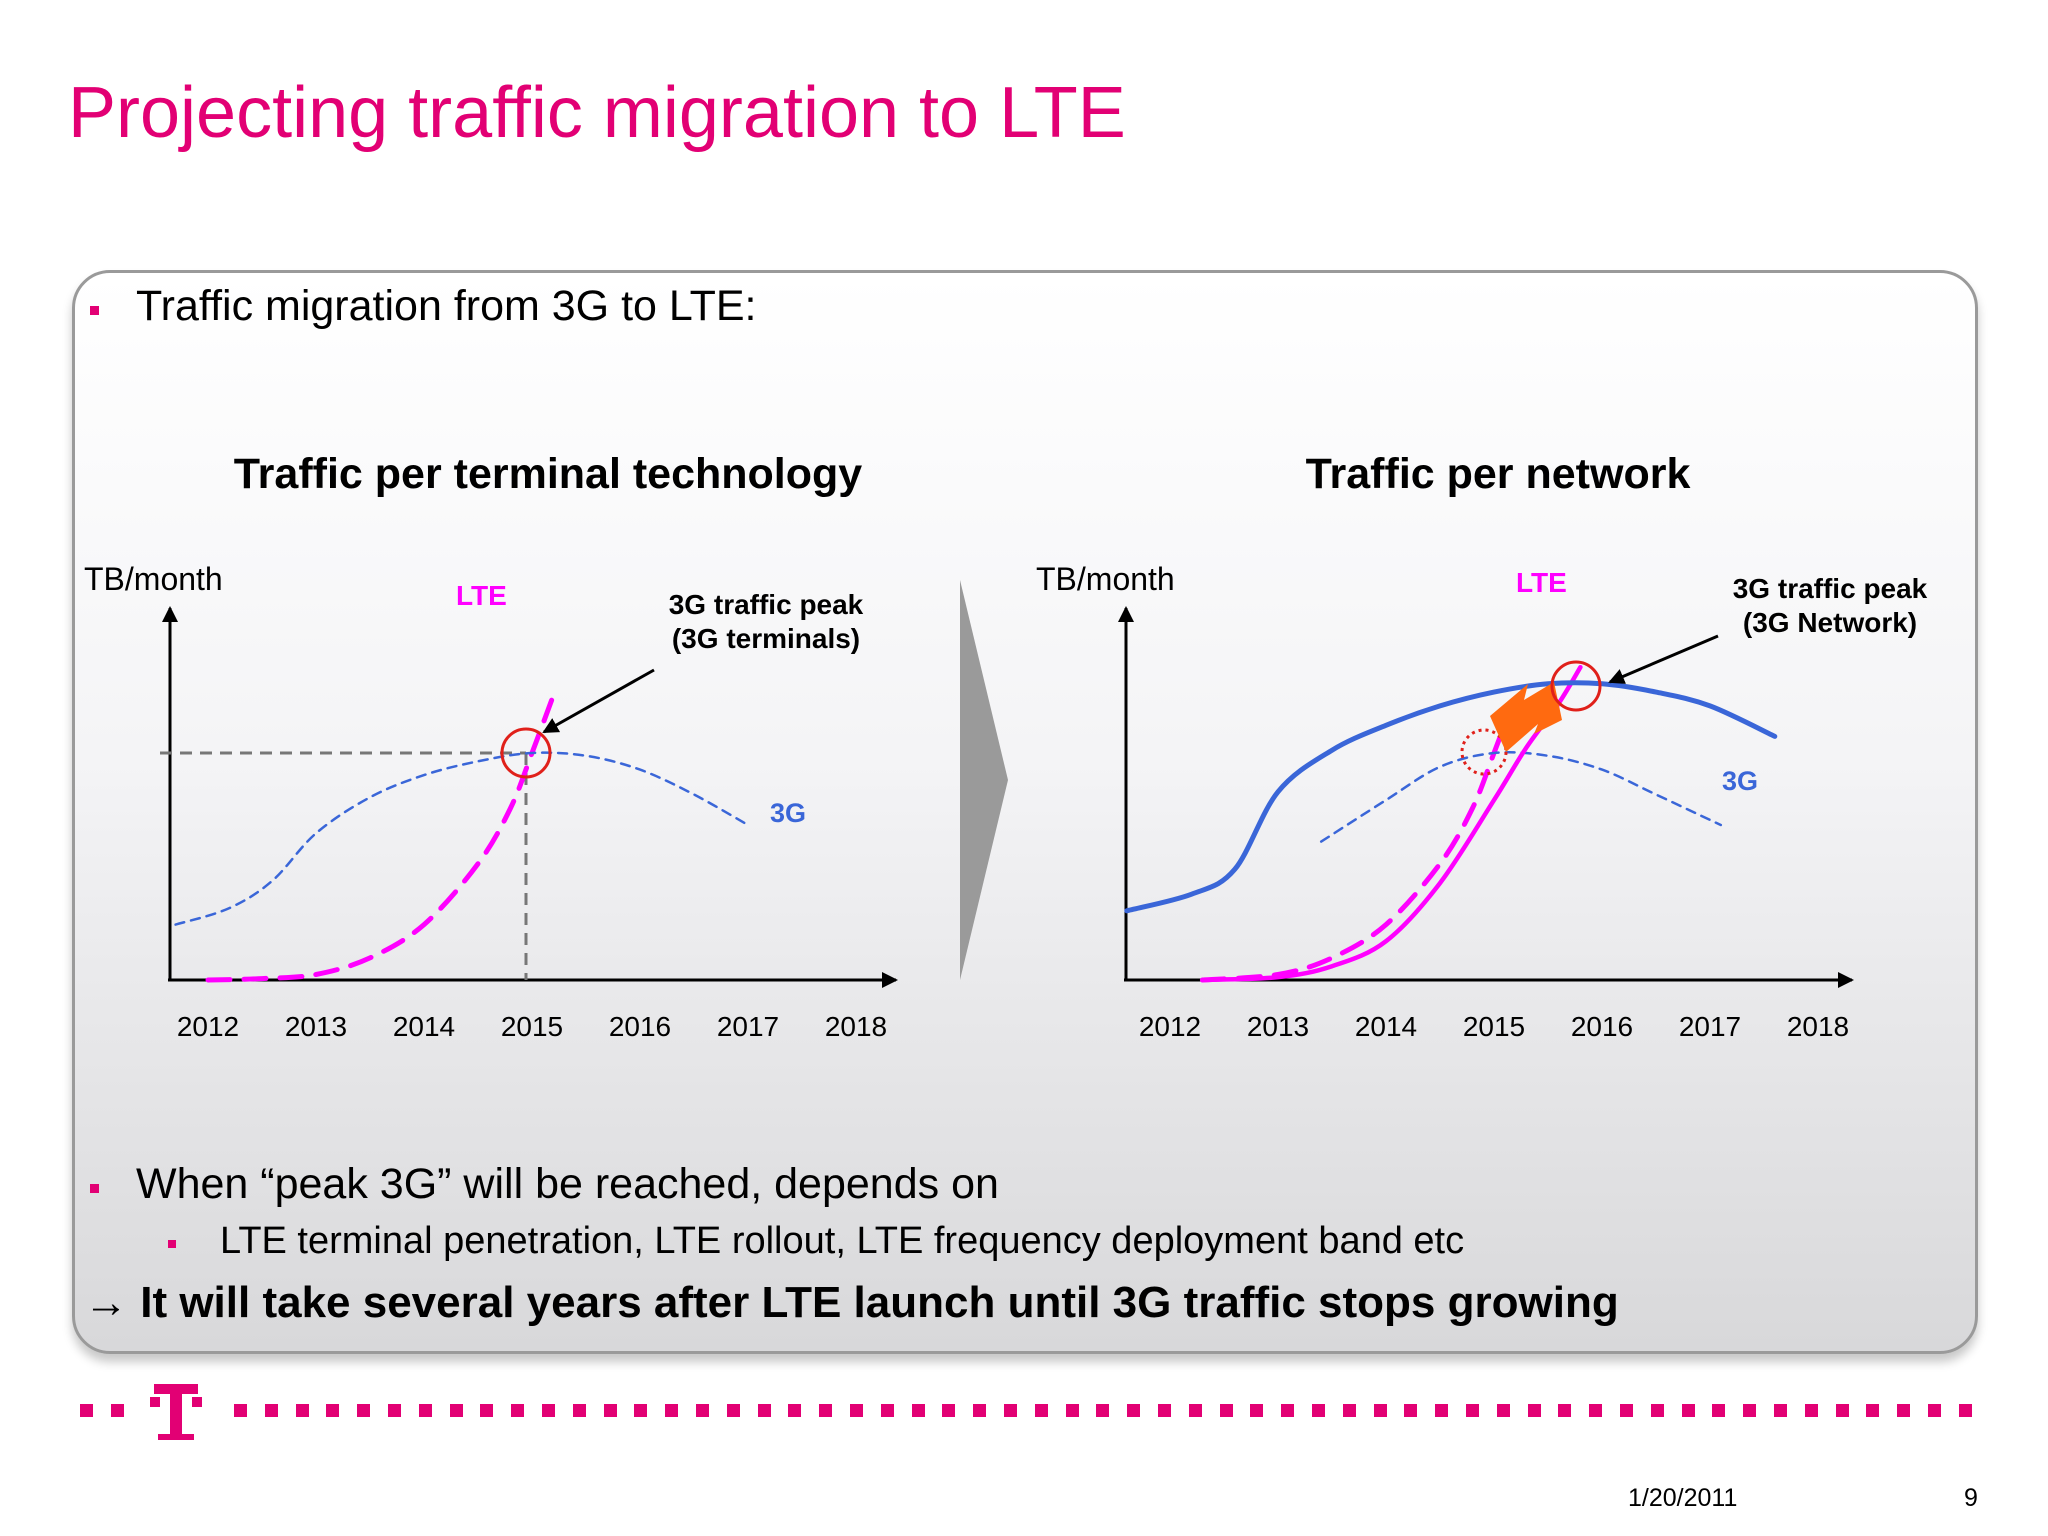  What do you see at coordinates (1105, 579) in the screenshot?
I see `chart-right-ylabel: TB/month` at bounding box center [1105, 579].